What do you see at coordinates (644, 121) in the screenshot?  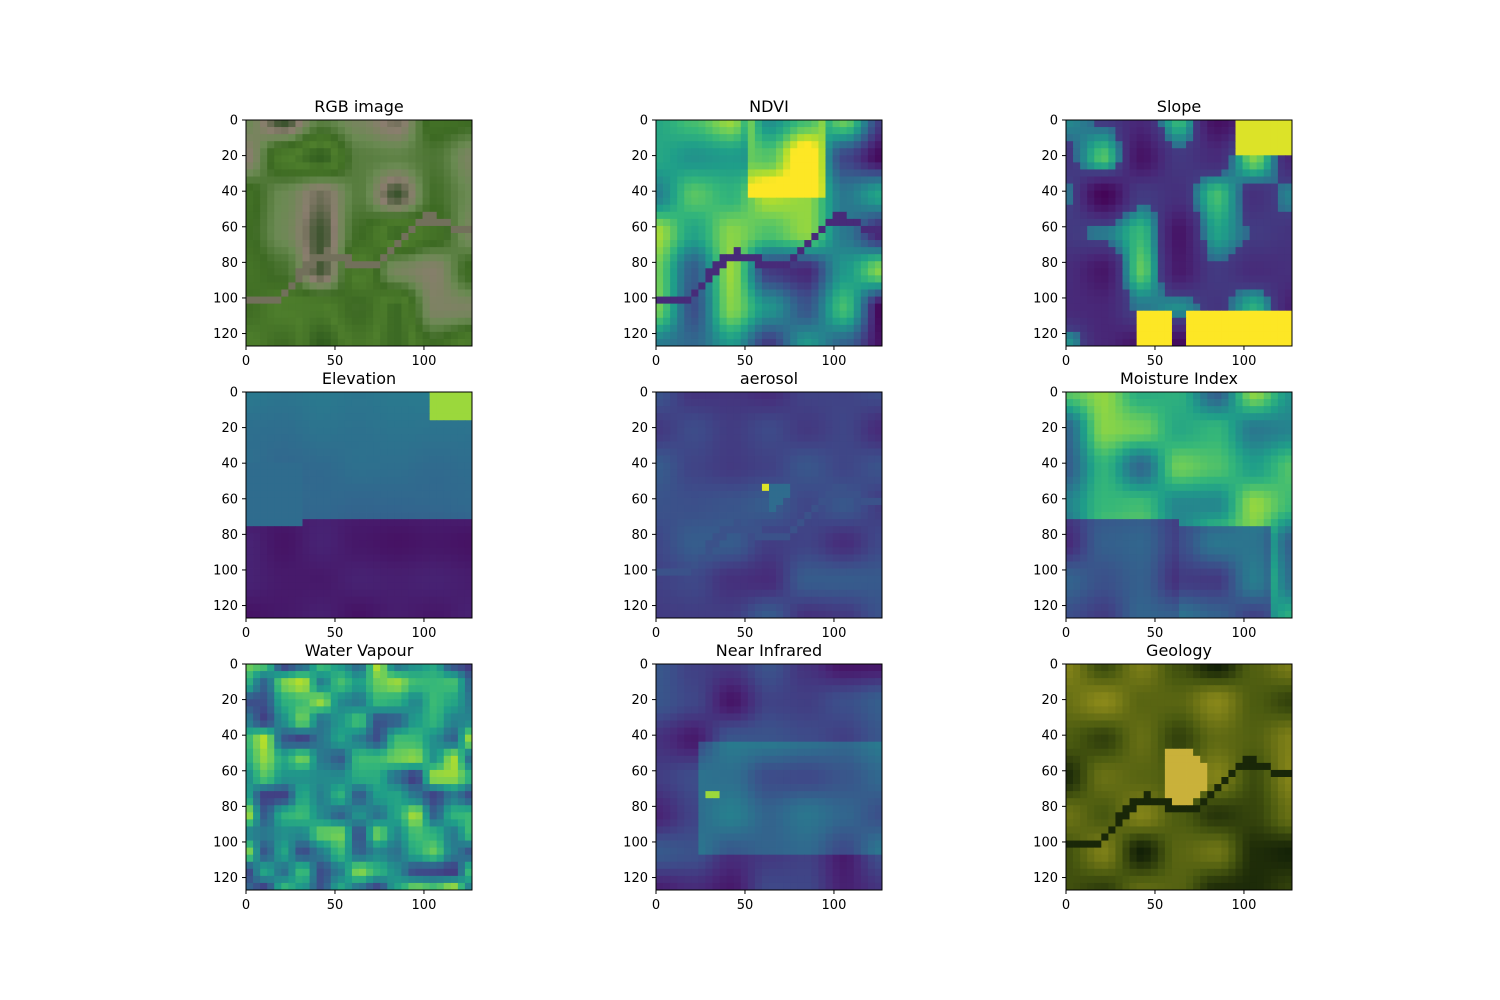 I see `y-tick-label: 0` at bounding box center [644, 121].